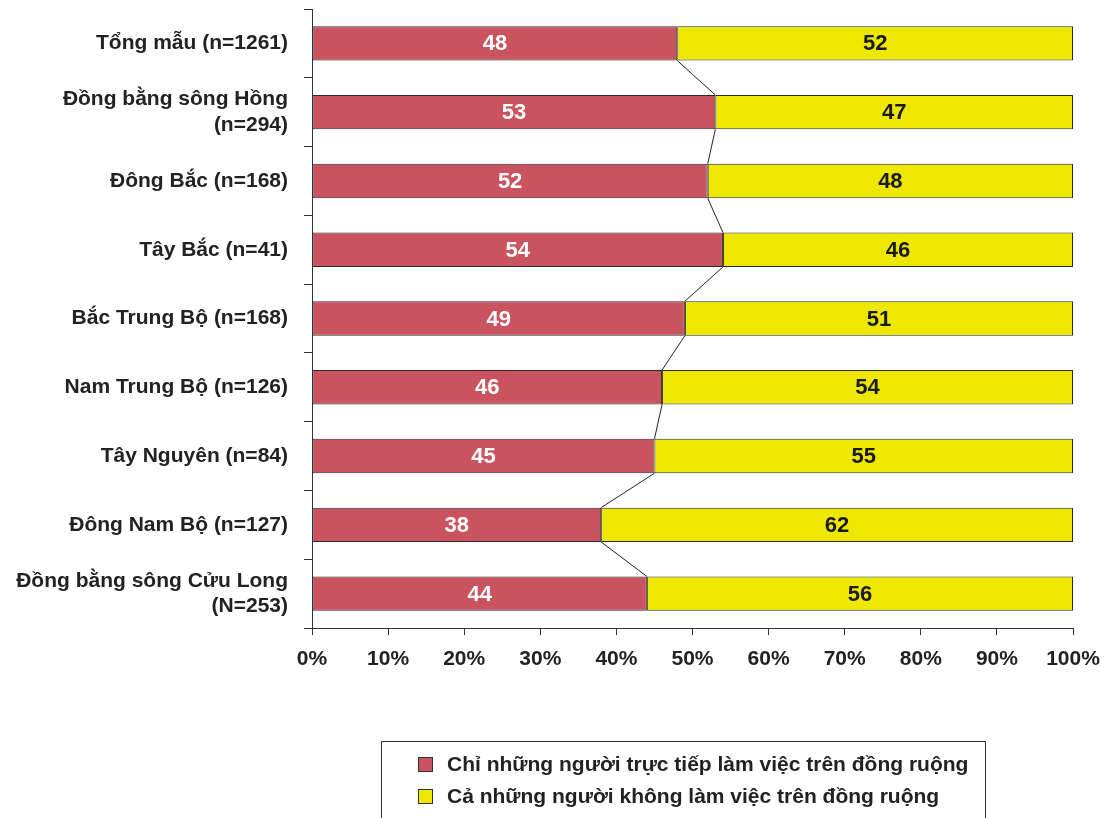  Describe the element at coordinates (845, 658) in the screenshot. I see `x-tick-label: 70%` at that location.